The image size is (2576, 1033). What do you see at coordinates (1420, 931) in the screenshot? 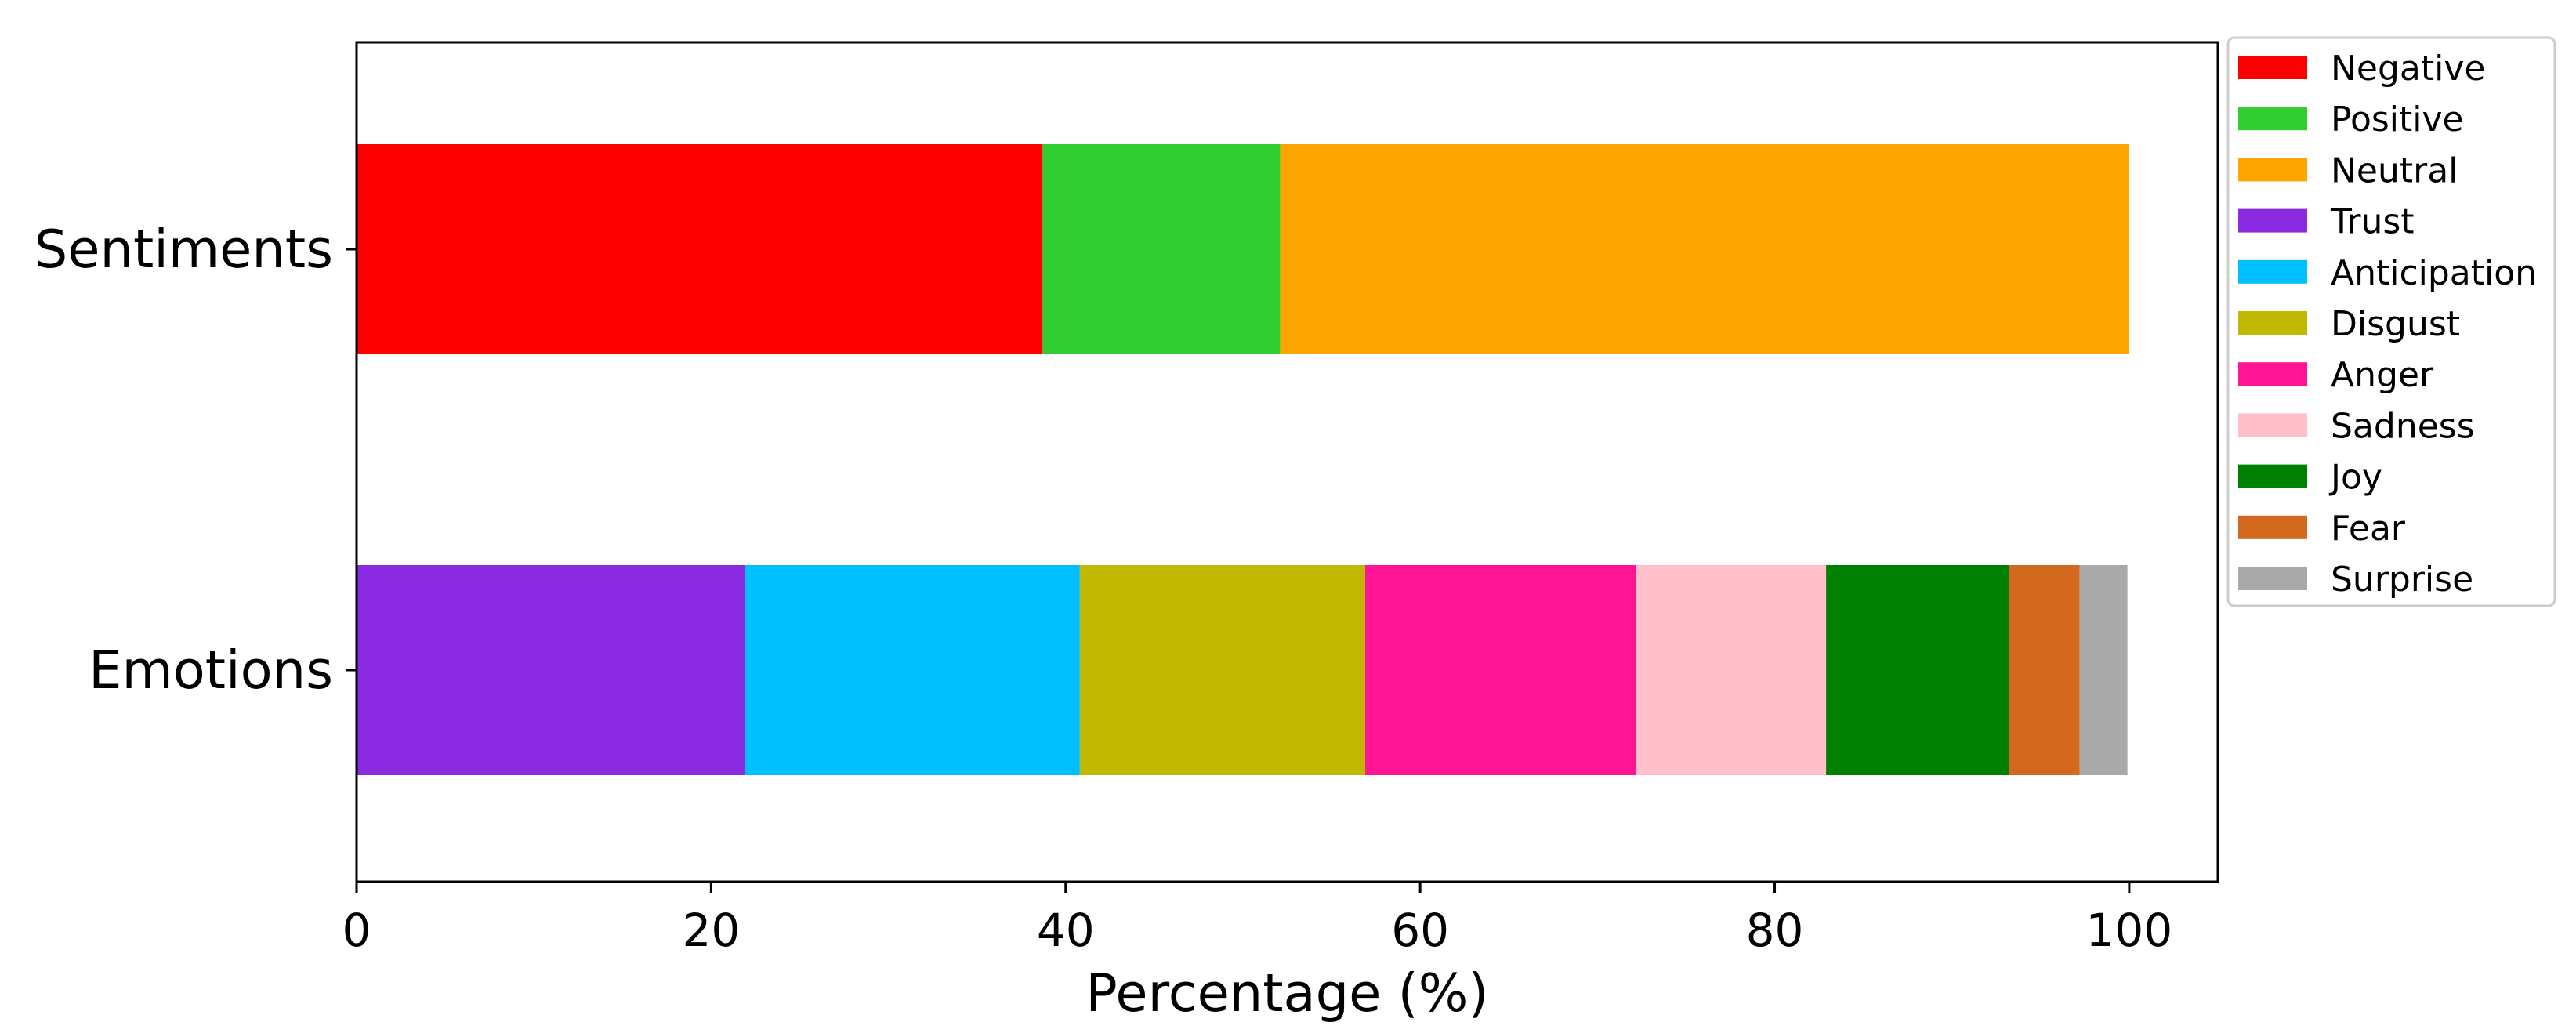
I see `x-tick-label: 60` at bounding box center [1420, 931].